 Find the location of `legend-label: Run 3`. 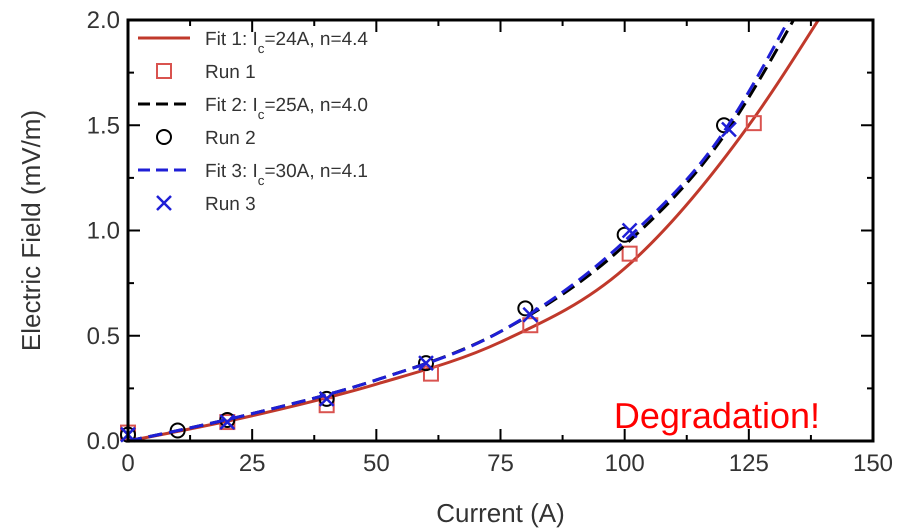

legend-label: Run 3 is located at coordinates (230, 204).